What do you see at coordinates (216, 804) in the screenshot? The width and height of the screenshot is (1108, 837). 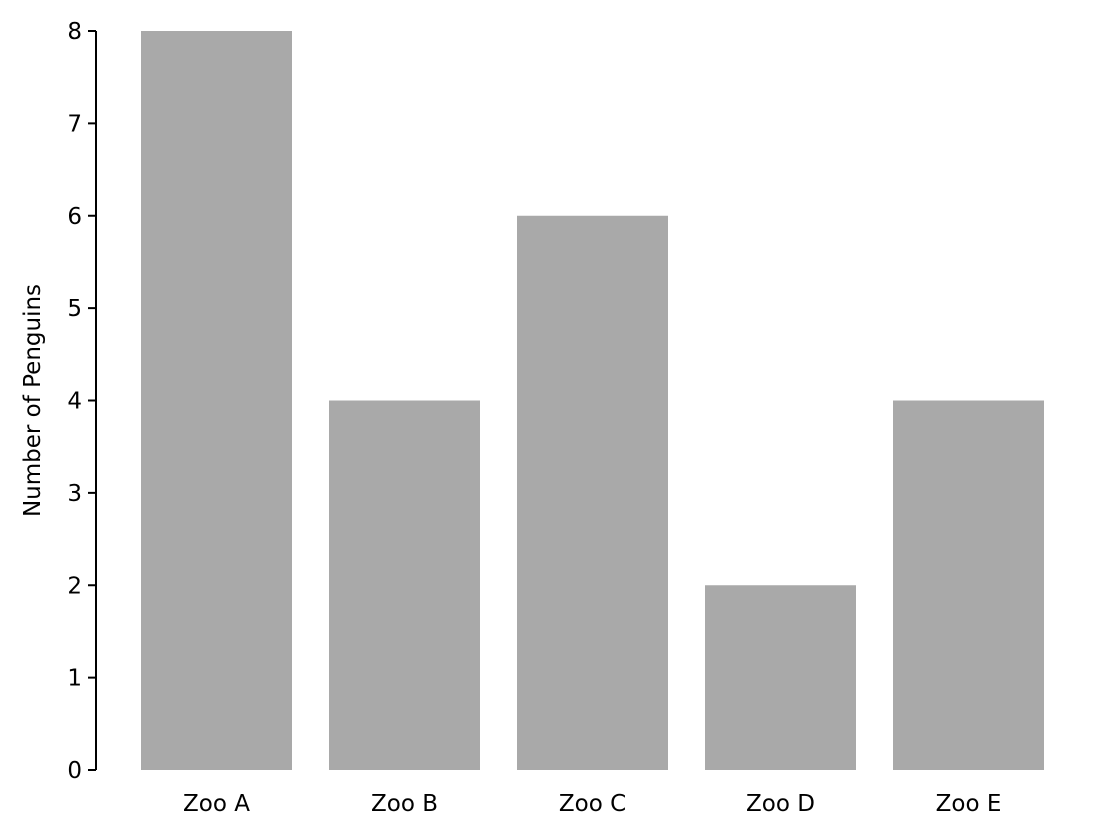 I see `x-tick-label: Zoo A` at bounding box center [216, 804].